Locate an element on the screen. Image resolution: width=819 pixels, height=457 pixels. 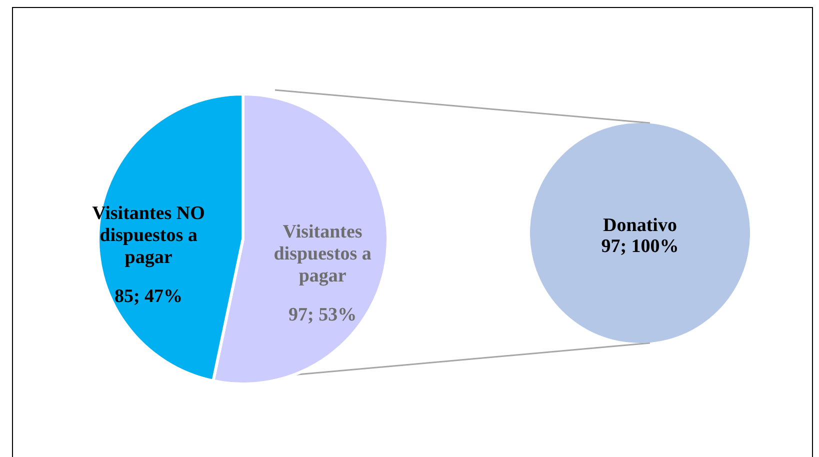
slice-label: Visitantes dispuestos a pagar is located at coordinates (323, 253).